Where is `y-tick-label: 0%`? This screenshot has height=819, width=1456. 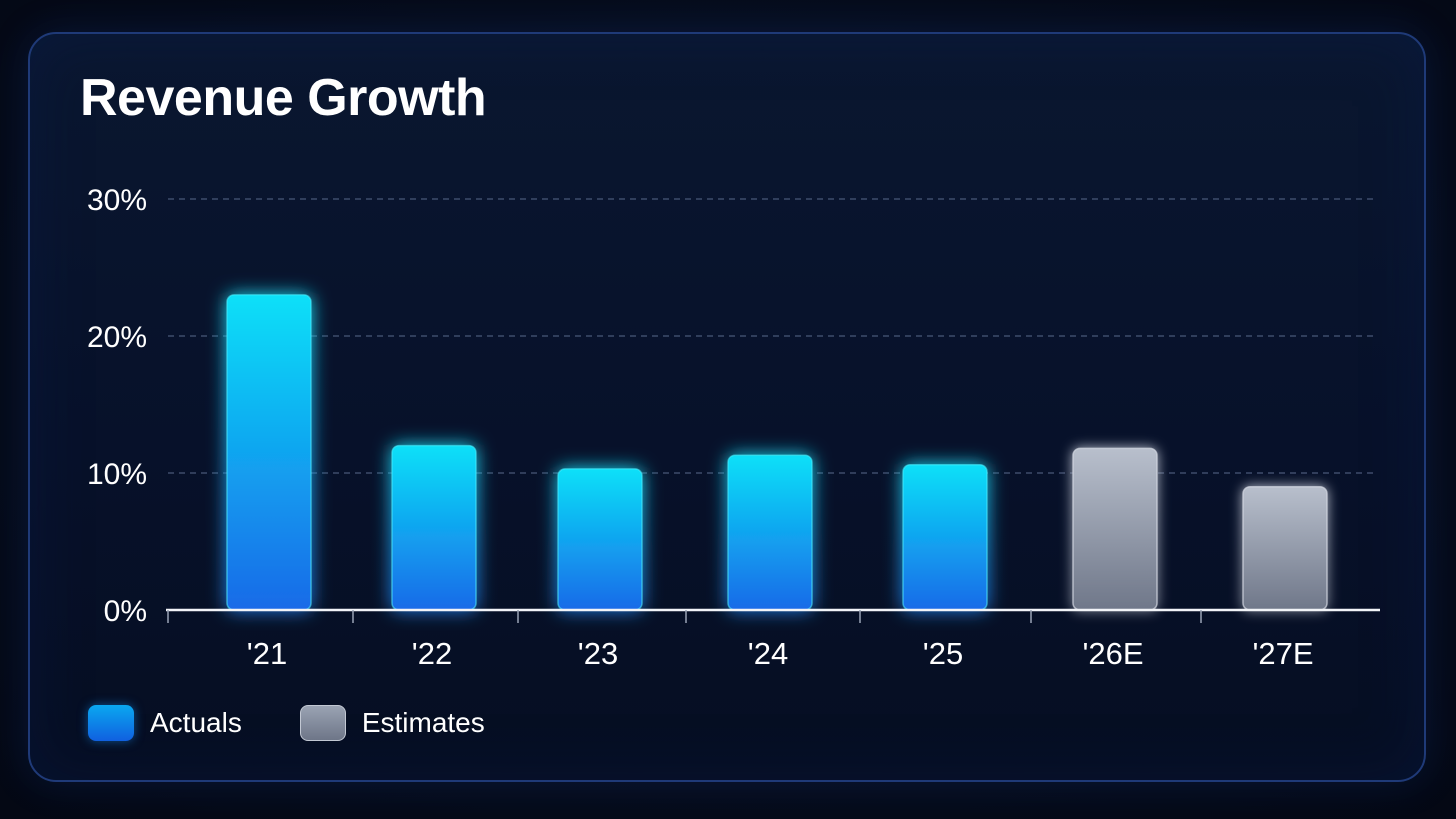
y-tick-label: 0% is located at coordinates (125, 611).